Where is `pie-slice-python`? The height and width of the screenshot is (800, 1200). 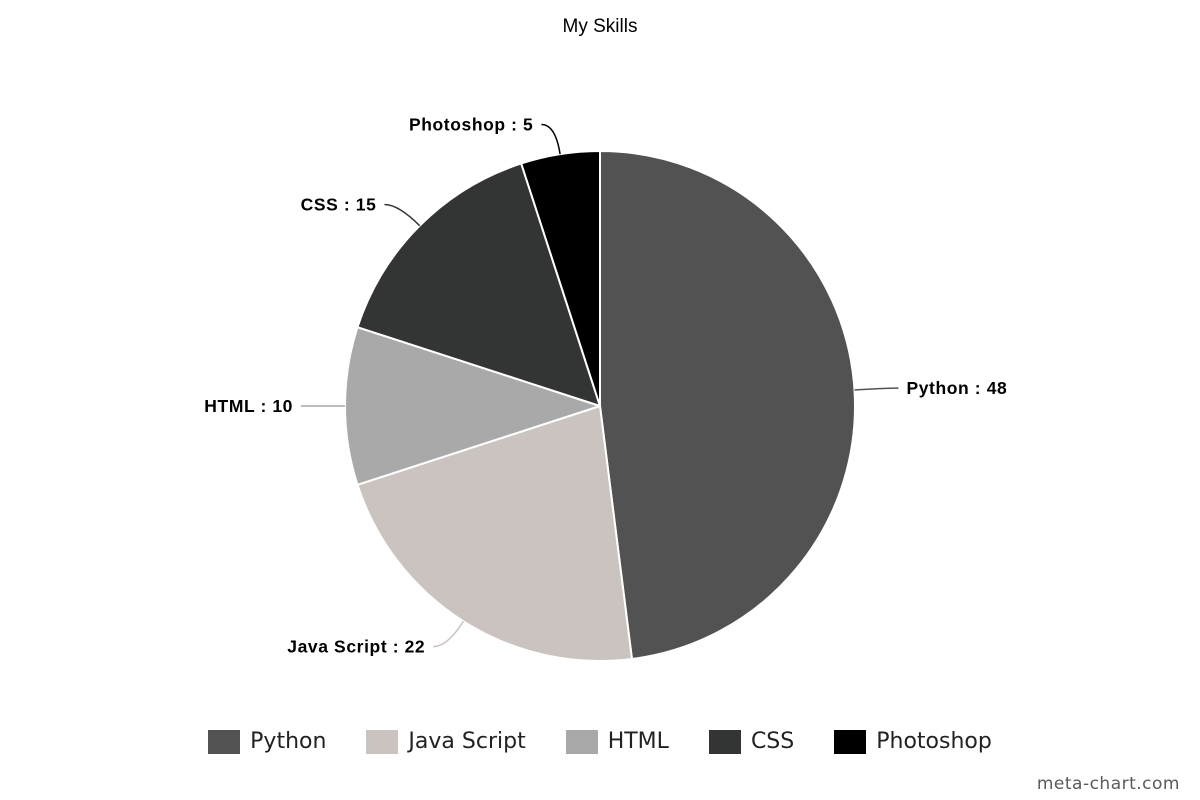 pie-slice-python is located at coordinates (727, 405).